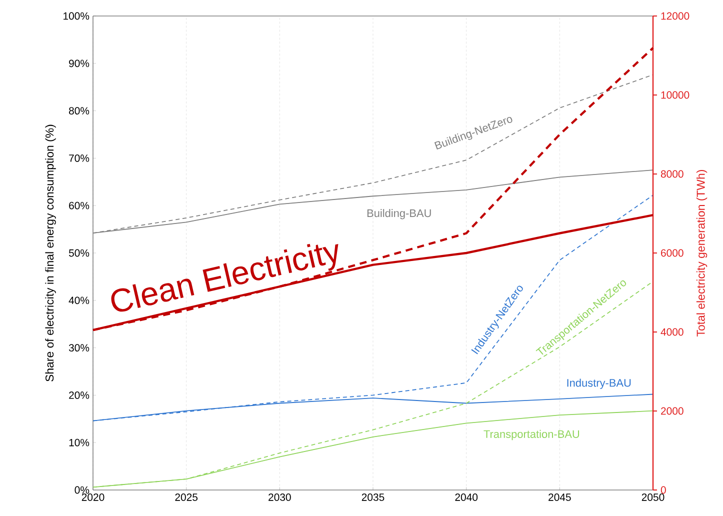 The width and height of the screenshot is (723, 516). Describe the element at coordinates (79, 395) in the screenshot. I see `y-tick-label: 20%` at that location.